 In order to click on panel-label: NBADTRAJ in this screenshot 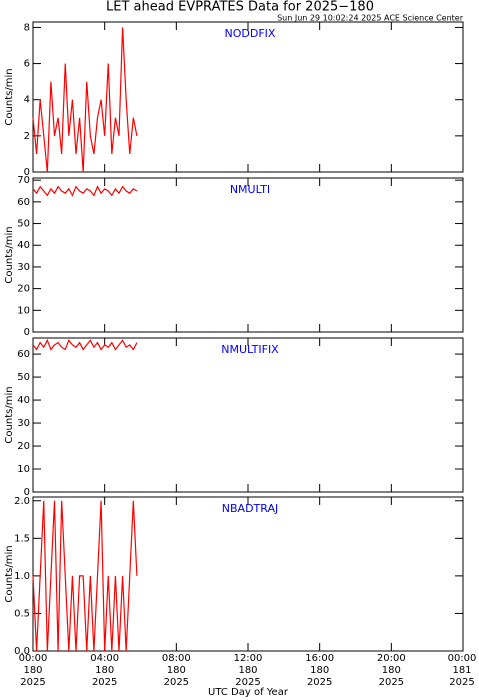, I will do `click(250, 508)`.